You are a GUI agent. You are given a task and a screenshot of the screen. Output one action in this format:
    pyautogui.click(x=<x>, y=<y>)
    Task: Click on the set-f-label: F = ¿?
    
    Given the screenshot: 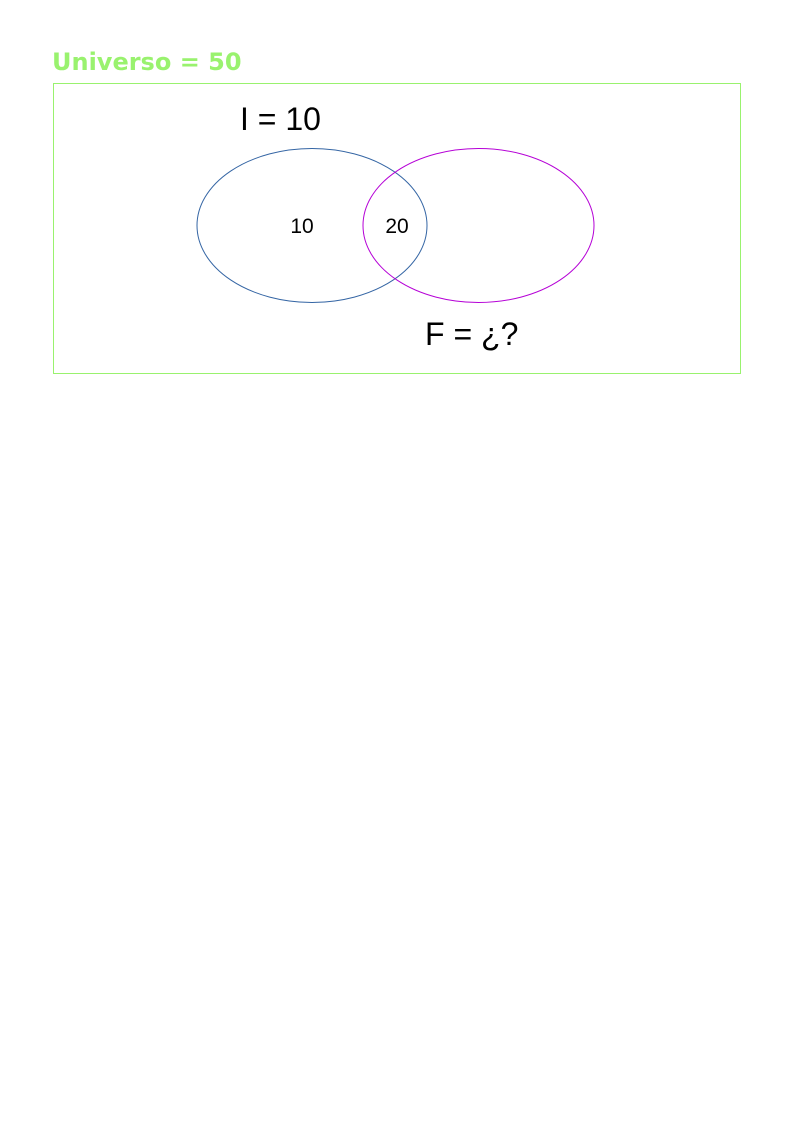 What is the action you would take?
    pyautogui.click(x=471, y=334)
    